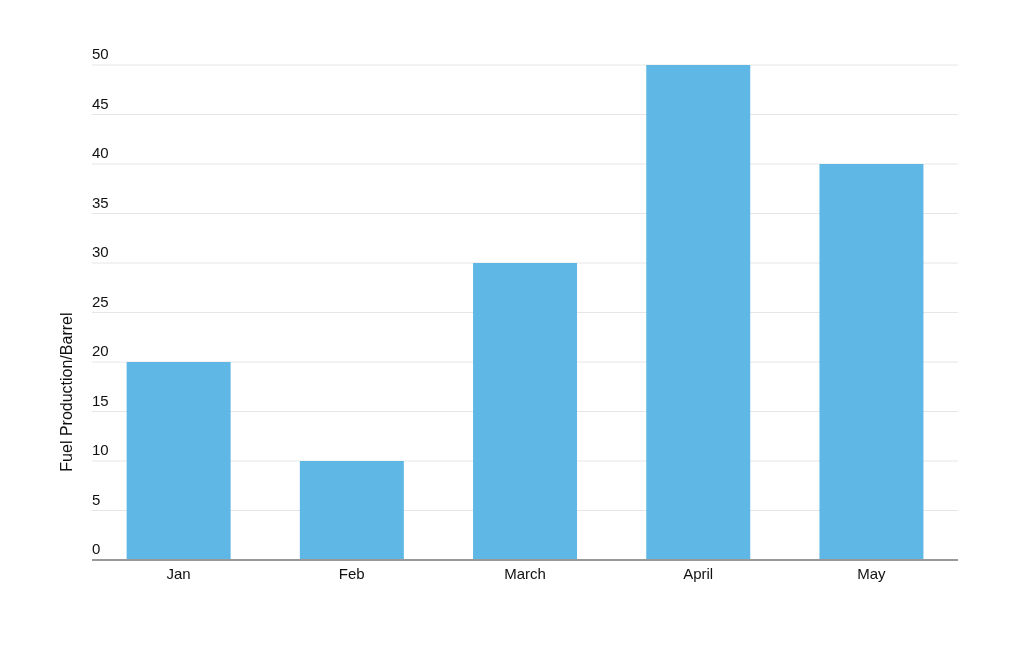 This screenshot has height=666, width=1024. Describe the element at coordinates (66, 392) in the screenshot. I see `y-axis-title: Fuel Production/Barrel` at that location.